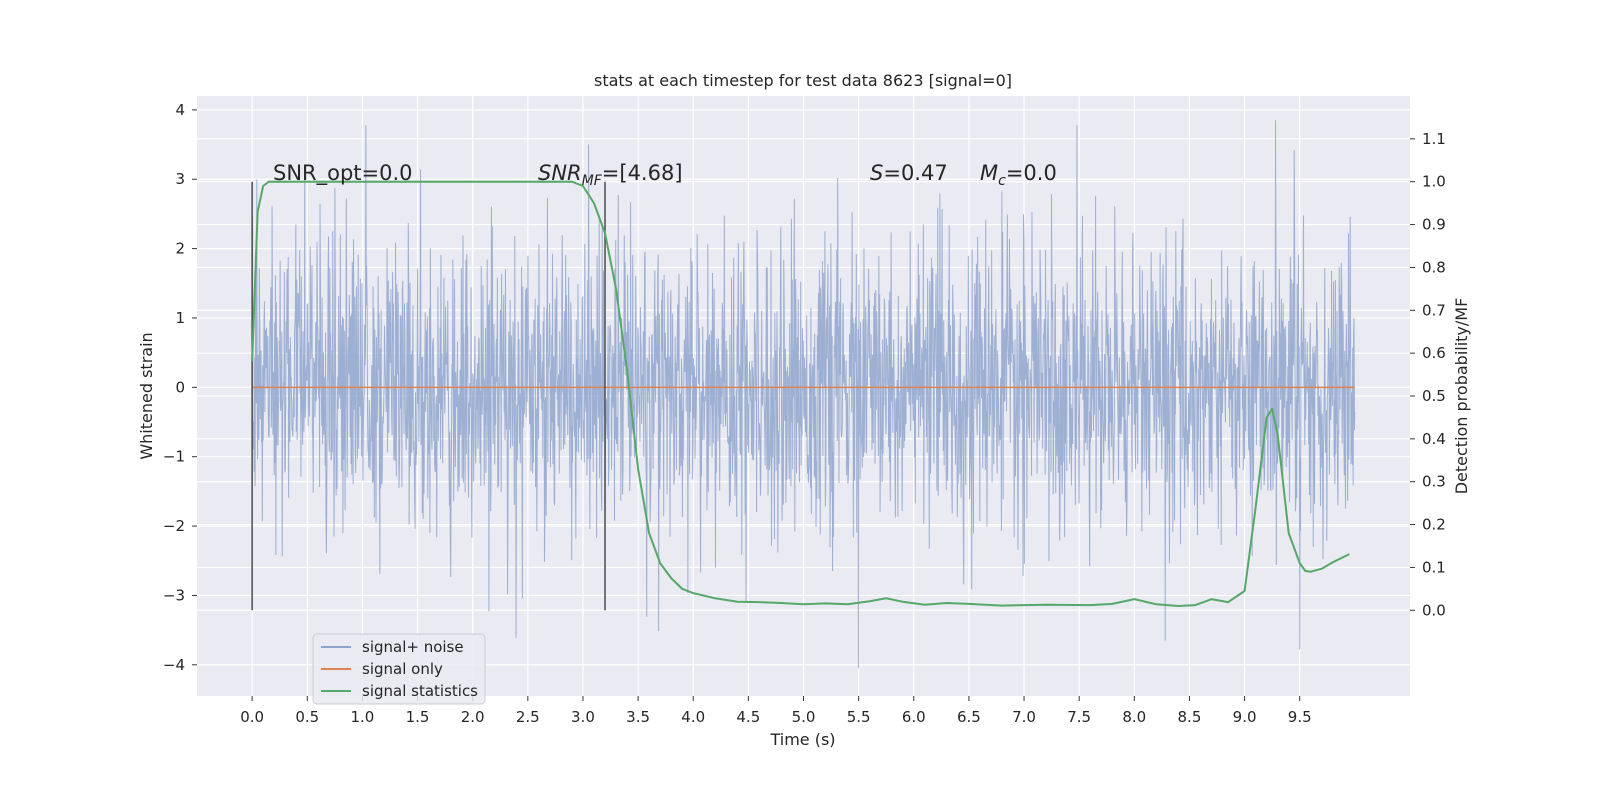 The height and width of the screenshot is (800, 1600). Describe the element at coordinates (560, 173) in the screenshot. I see `snr-mf-main: SNR` at that location.